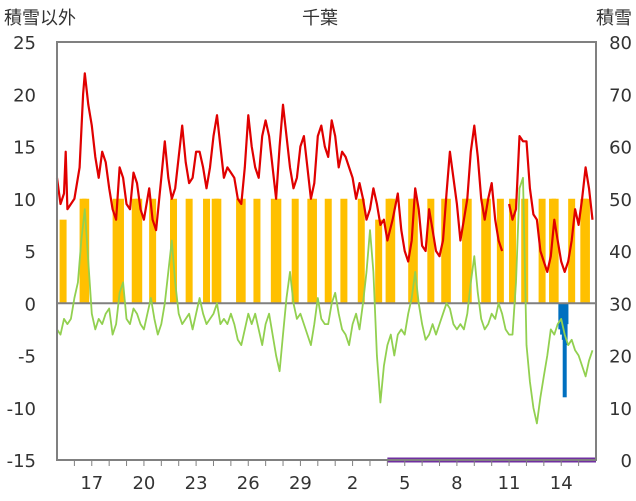  What do you see at coordinates (626, 461) in the screenshot?
I see `right-y-tick-label: 0` at bounding box center [626, 461].